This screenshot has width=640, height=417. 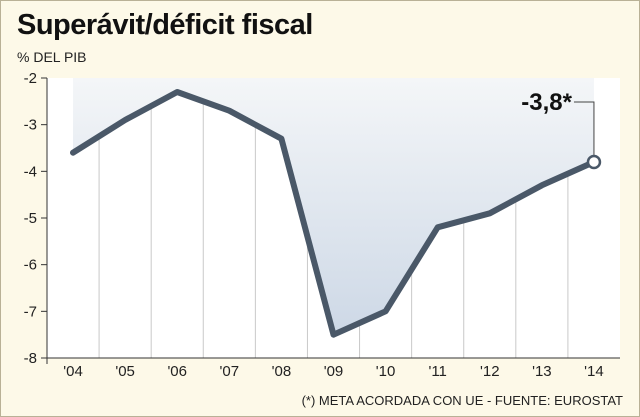 What do you see at coordinates (546, 102) in the screenshot?
I see `callout-label: -3,8*` at bounding box center [546, 102].